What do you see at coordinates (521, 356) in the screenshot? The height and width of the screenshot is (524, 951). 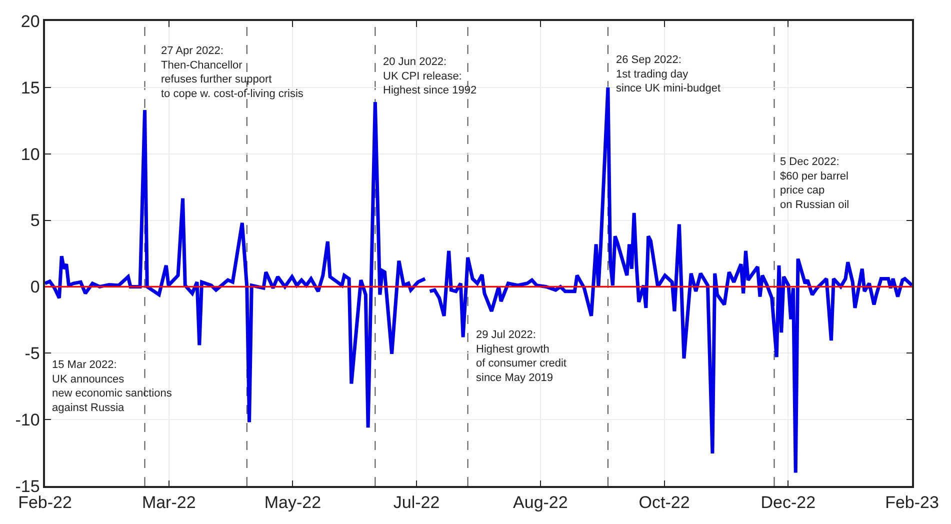 I see `ref-line-label: 29 Jul 2022: Highest growth of consumer credit since May 2019` at bounding box center [521, 356].